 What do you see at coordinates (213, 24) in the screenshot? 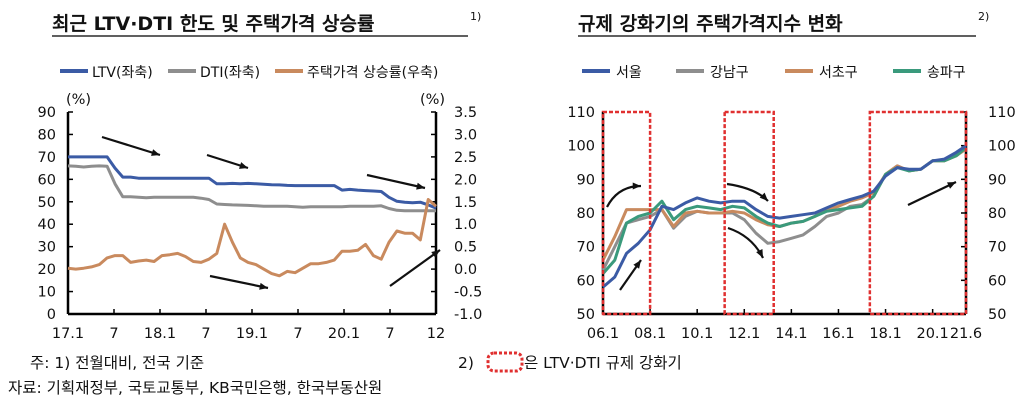
I see `left-chart-title: 최근 LTV·DTI 한도 및 주택가격 상승률` at bounding box center [213, 24].